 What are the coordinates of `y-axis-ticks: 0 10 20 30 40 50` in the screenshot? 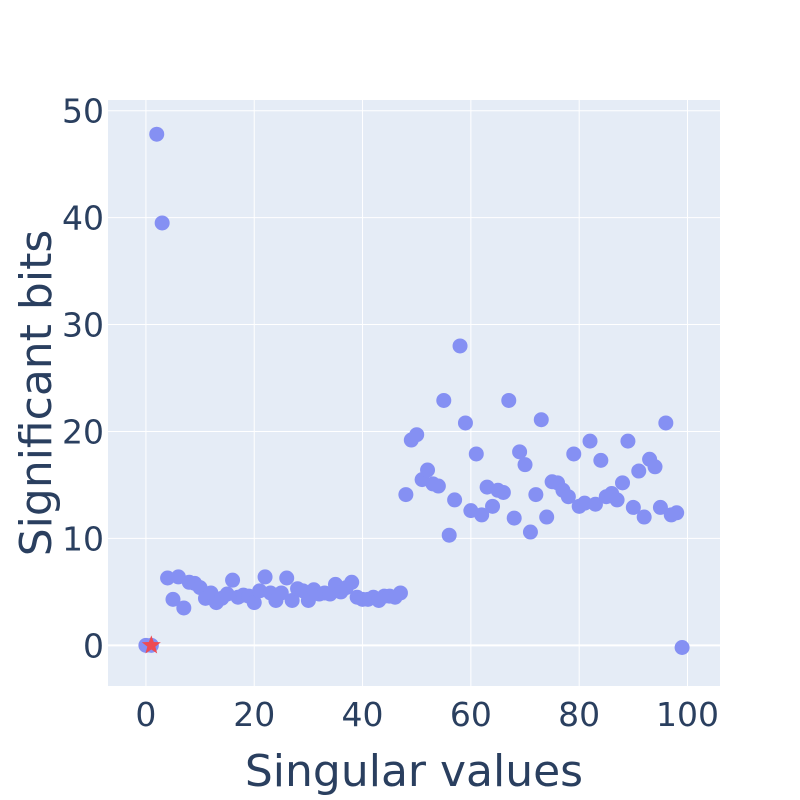 It's located at (83, 379).